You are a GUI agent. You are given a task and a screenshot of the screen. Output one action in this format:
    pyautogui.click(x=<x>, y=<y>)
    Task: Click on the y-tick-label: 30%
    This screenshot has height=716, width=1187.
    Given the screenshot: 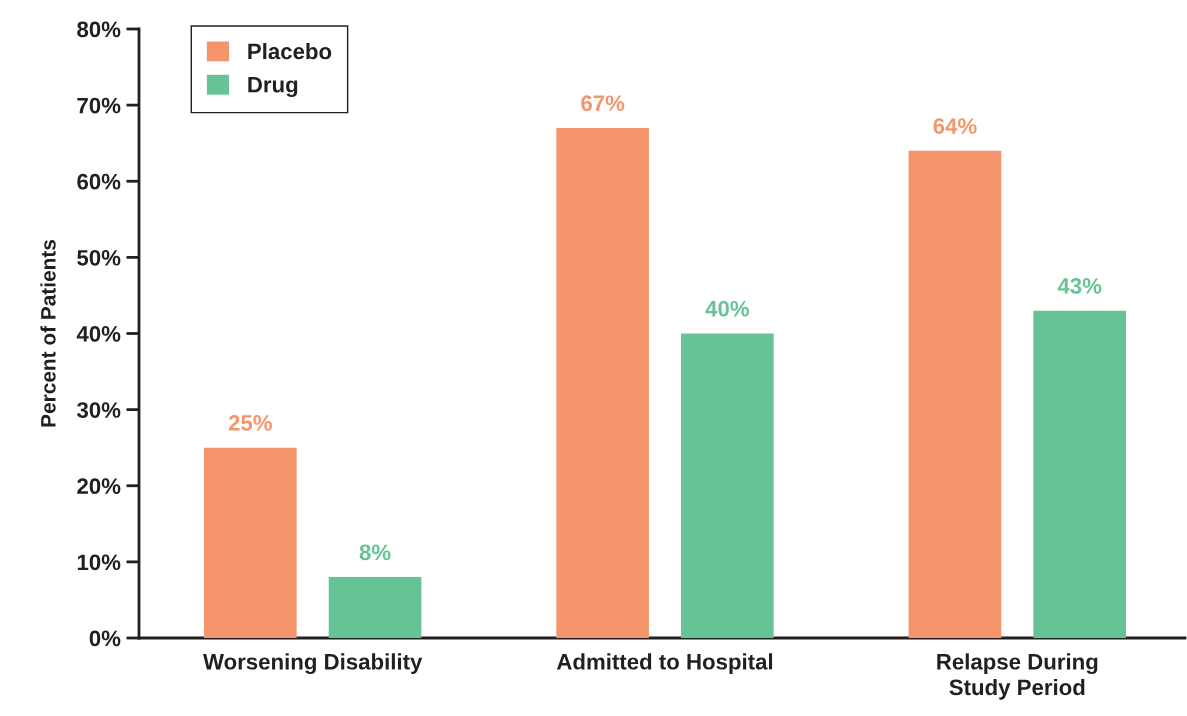 What is the action you would take?
    pyautogui.click(x=98, y=410)
    